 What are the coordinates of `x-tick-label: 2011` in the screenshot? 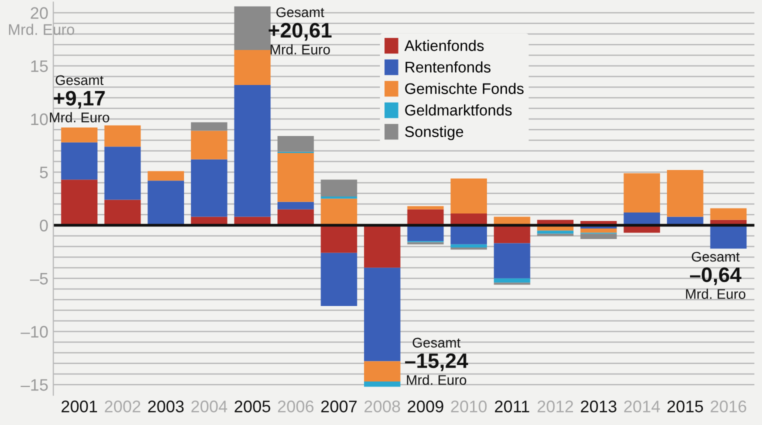 It's located at (512, 406).